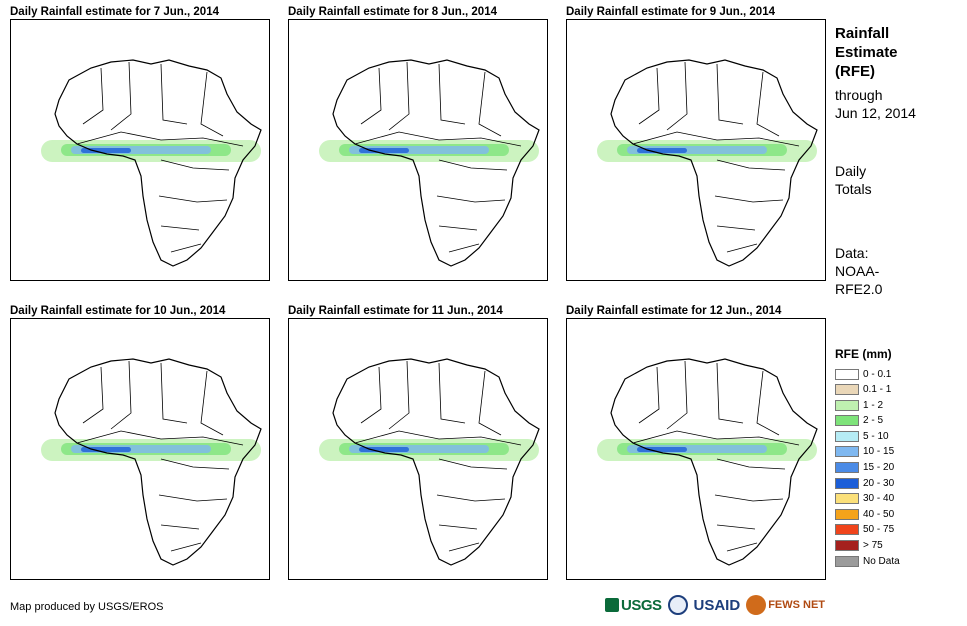  What do you see at coordinates (785, 605) in the screenshot?
I see `fews-net-logo: FEWS NET` at bounding box center [785, 605].